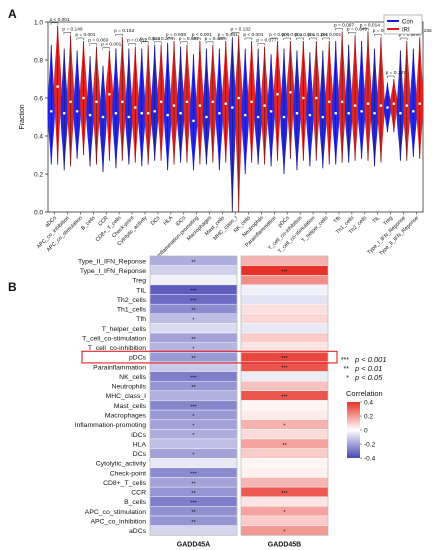 This screenshot has width=437, height=550. I want to click on colorbar-tick-label: 0.4, so click(368, 403).